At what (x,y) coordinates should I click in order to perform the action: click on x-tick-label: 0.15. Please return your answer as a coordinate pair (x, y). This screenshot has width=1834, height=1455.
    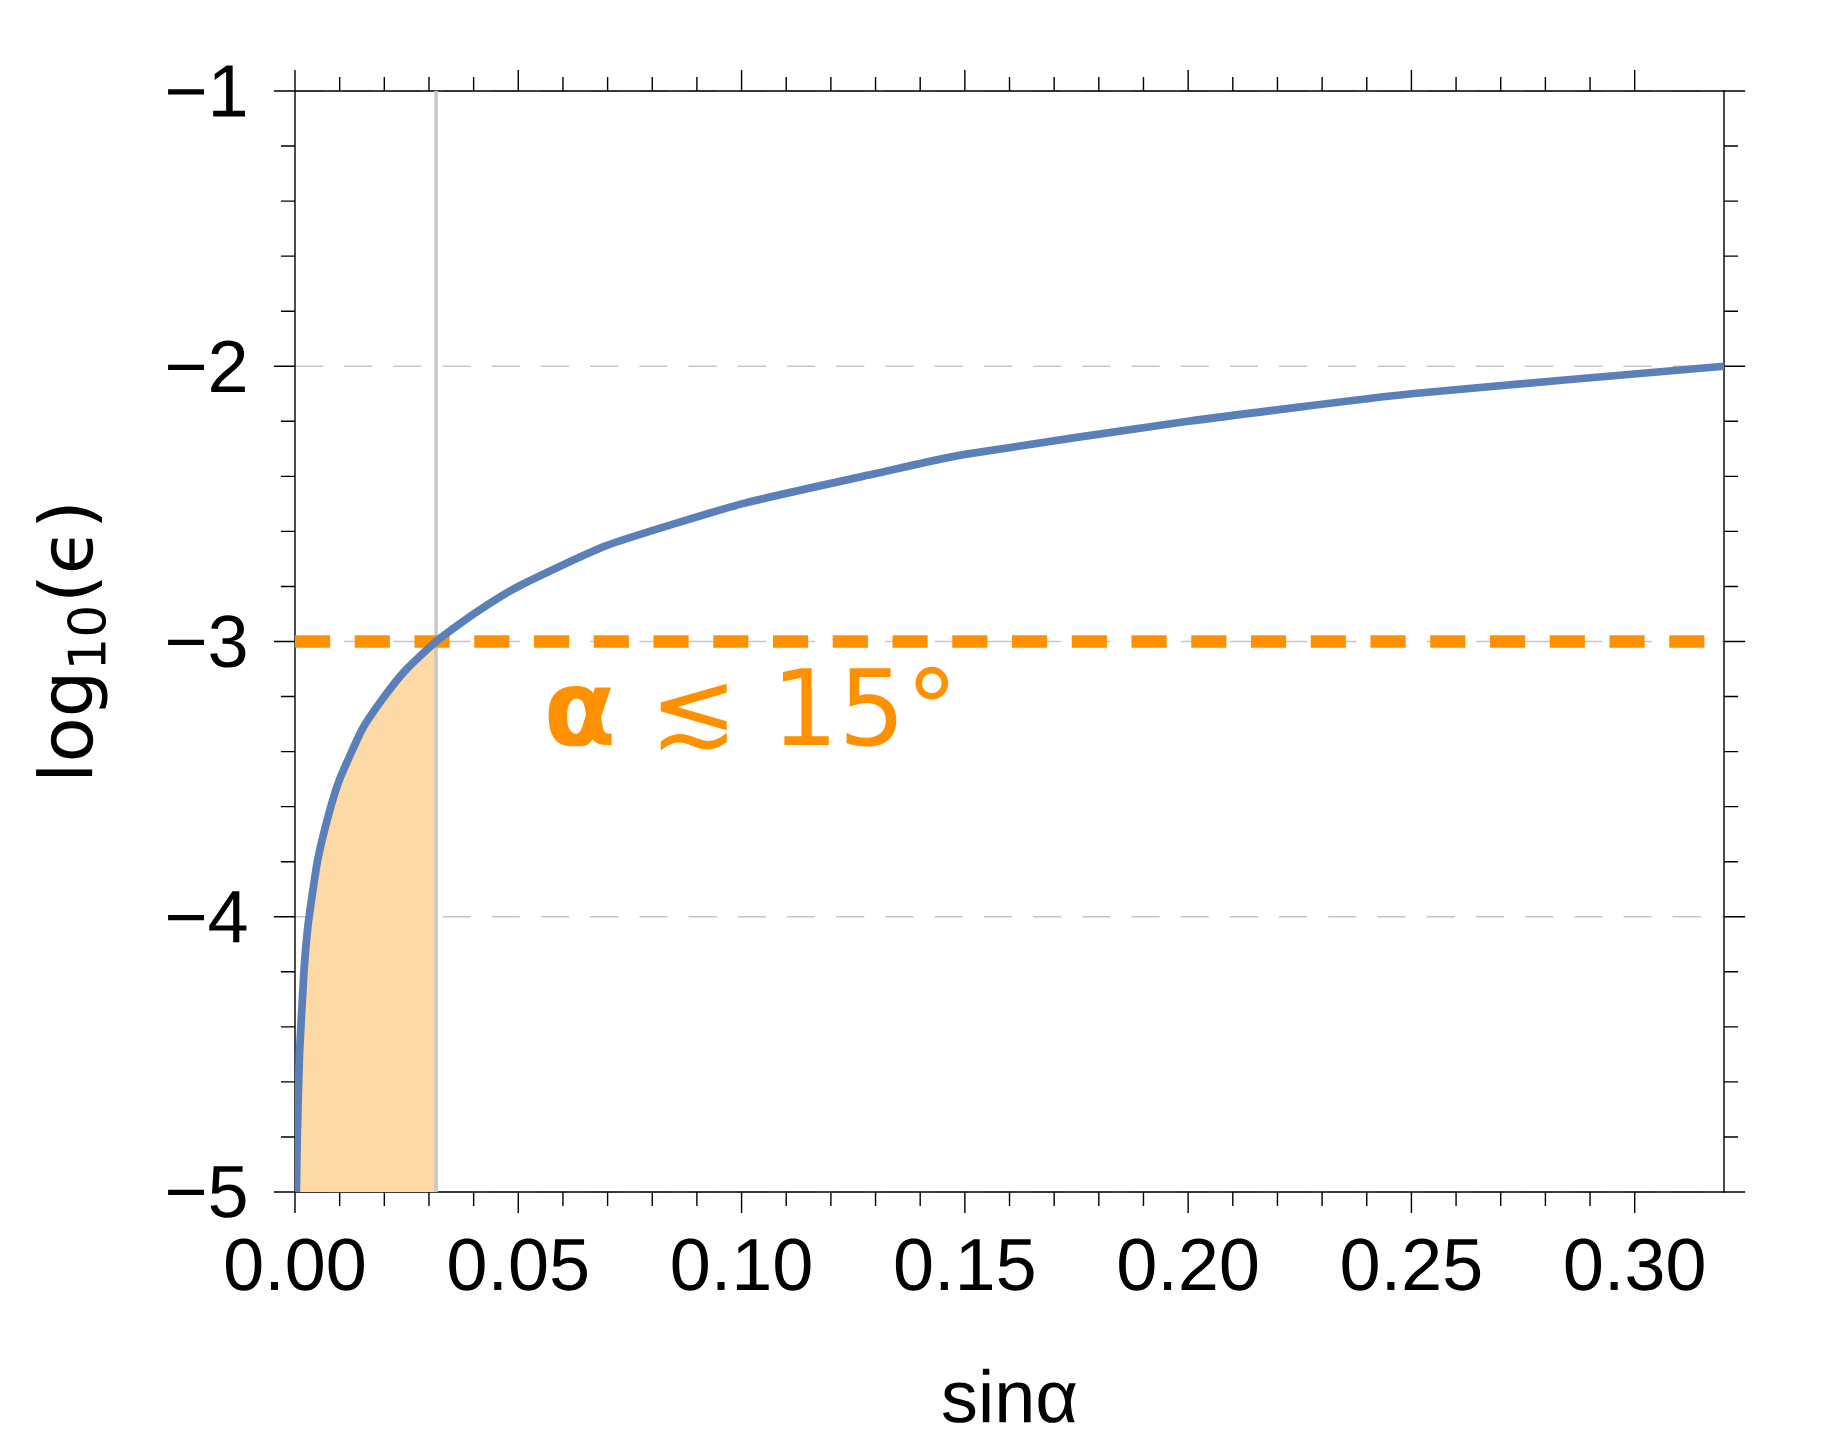
    Looking at the image, I should click on (964, 1264).